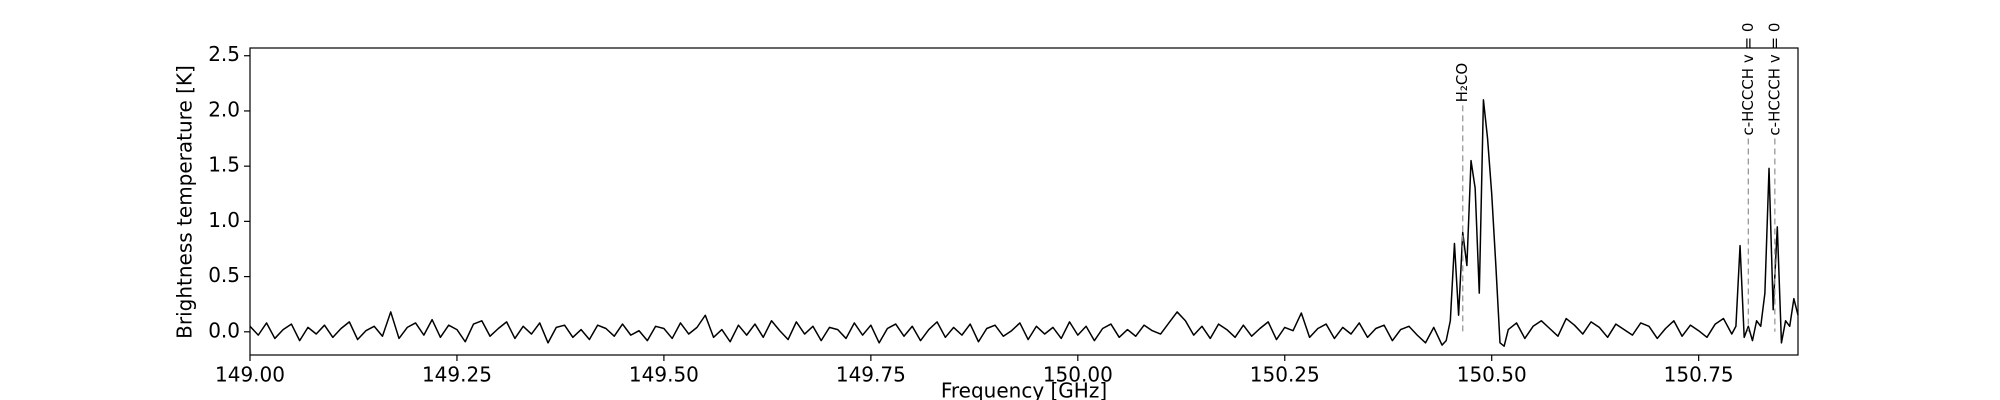  I want to click on x-tick-label: 149.25, so click(457, 375).